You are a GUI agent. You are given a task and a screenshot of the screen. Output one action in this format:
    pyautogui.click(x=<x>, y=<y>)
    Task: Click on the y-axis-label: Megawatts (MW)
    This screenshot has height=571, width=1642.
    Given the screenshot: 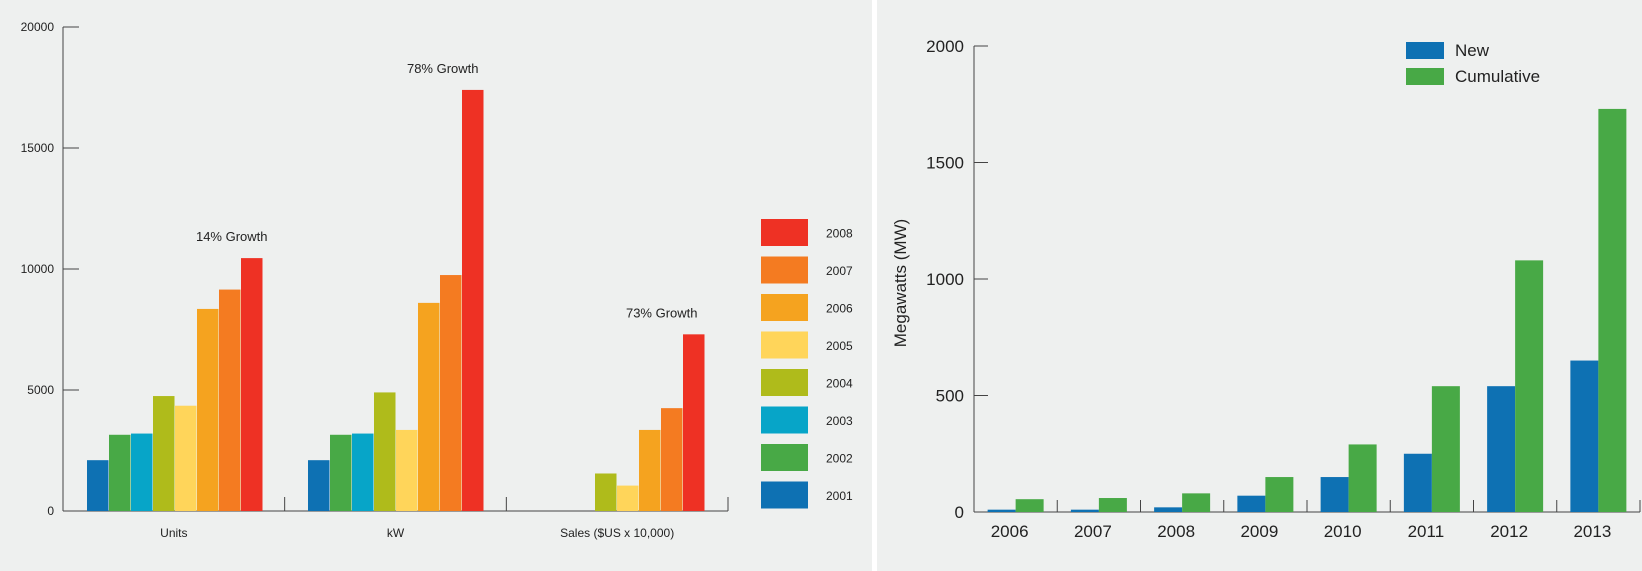 What is the action you would take?
    pyautogui.click(x=900, y=283)
    